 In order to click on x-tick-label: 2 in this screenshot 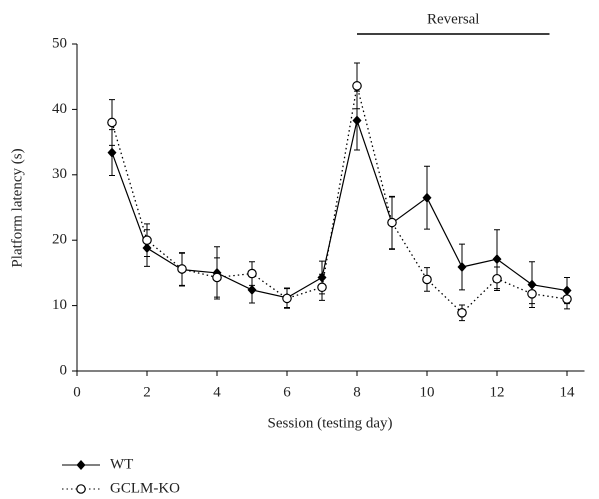, I will do `click(147, 392)`.